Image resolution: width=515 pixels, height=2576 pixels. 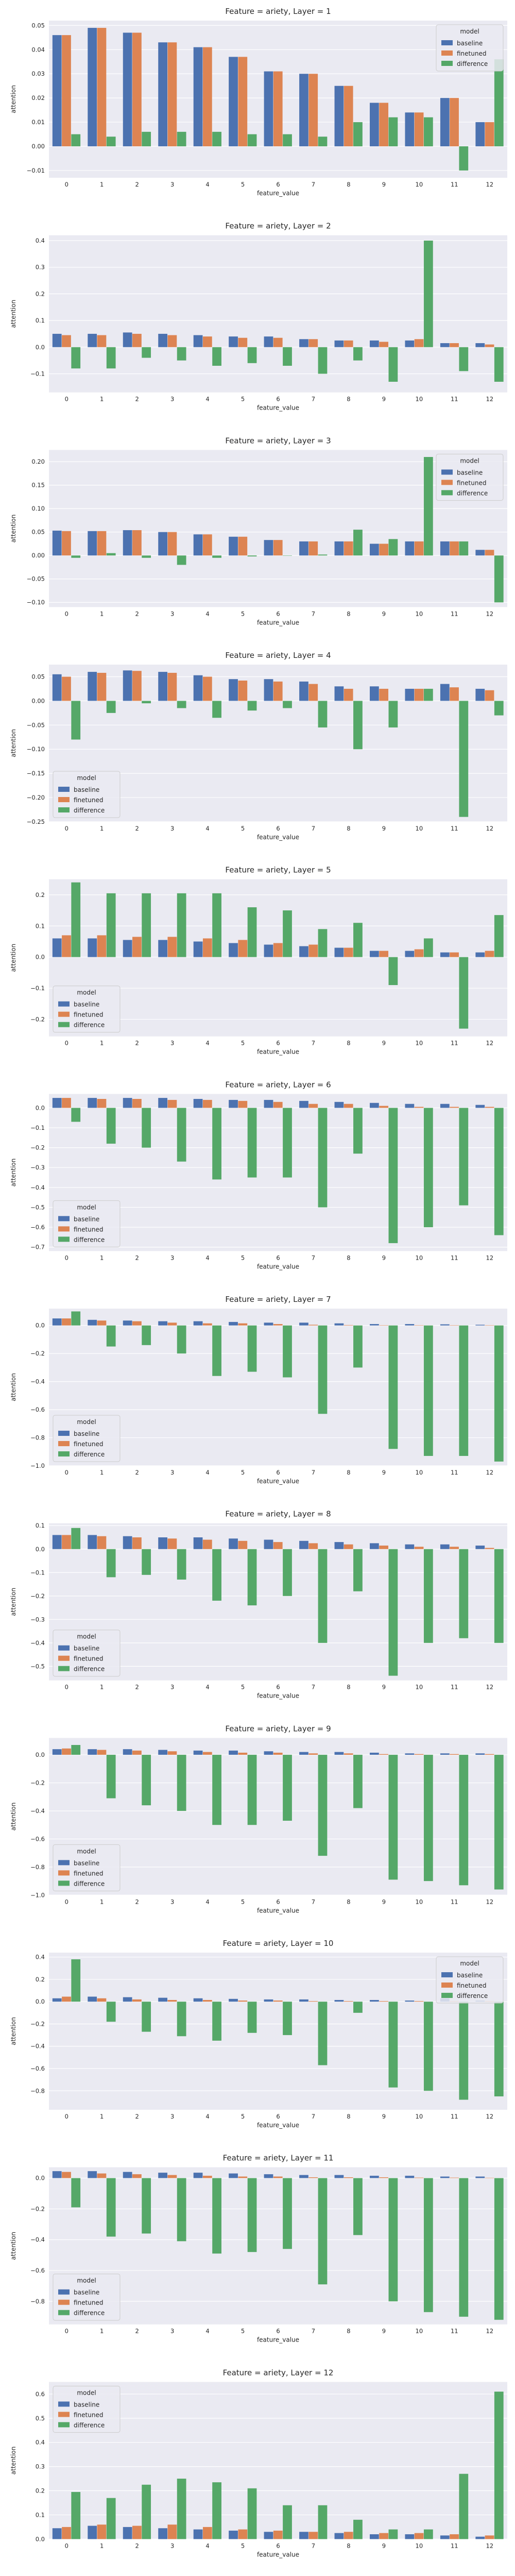 I want to click on legend-swatch-finetuned, so click(x=64, y=1444).